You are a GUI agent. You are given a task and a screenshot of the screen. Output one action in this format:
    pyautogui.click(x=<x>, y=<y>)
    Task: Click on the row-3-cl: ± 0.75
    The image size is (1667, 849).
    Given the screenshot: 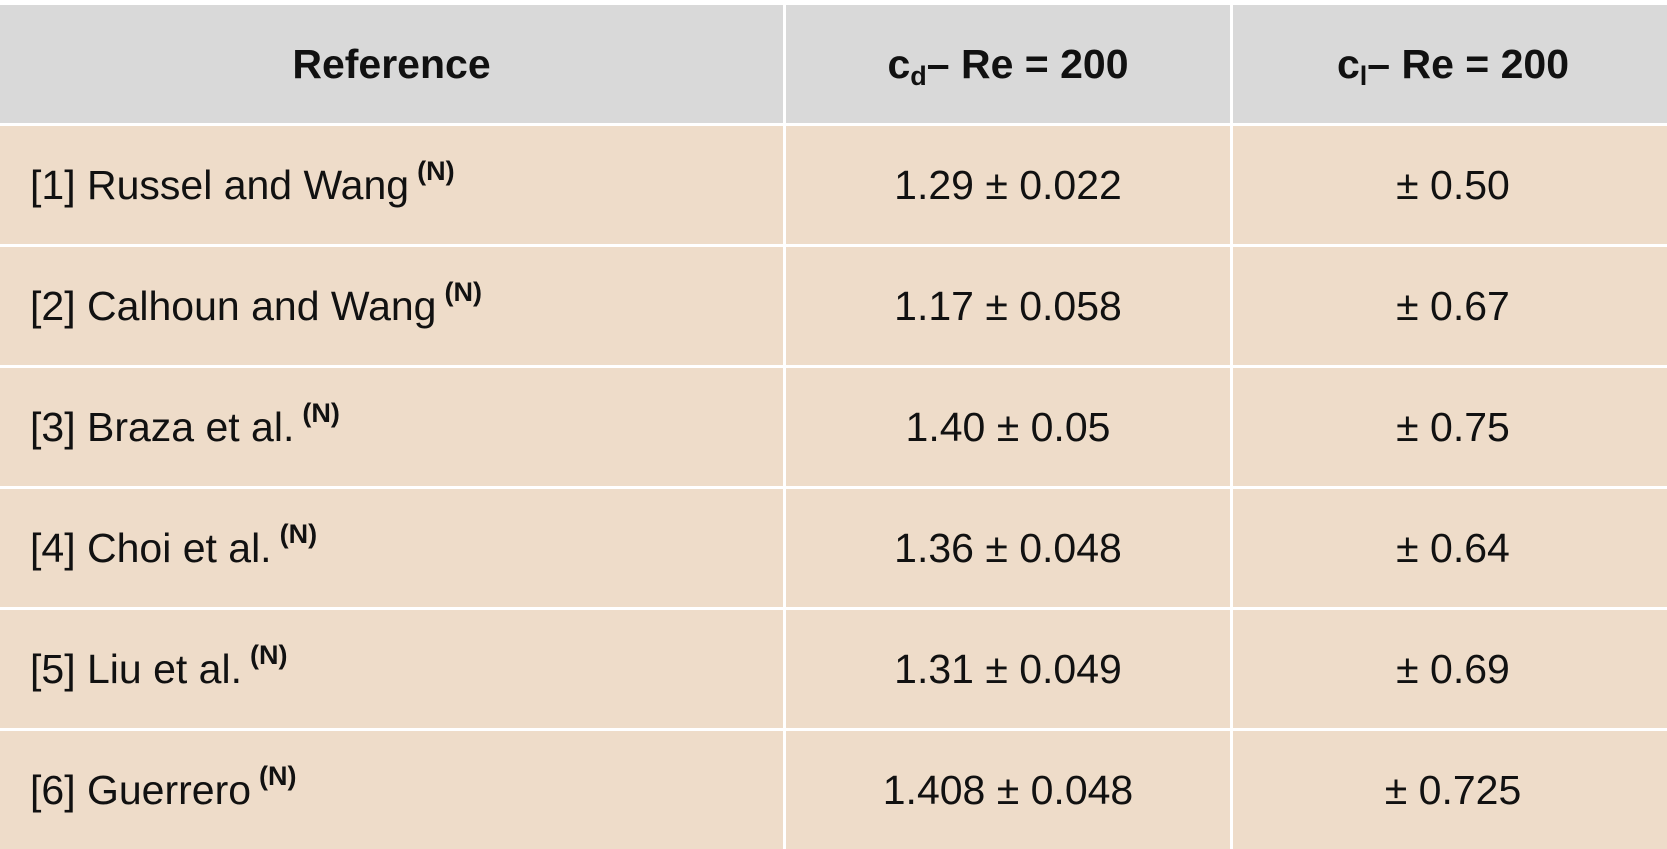 What is the action you would take?
    pyautogui.click(x=1450, y=427)
    